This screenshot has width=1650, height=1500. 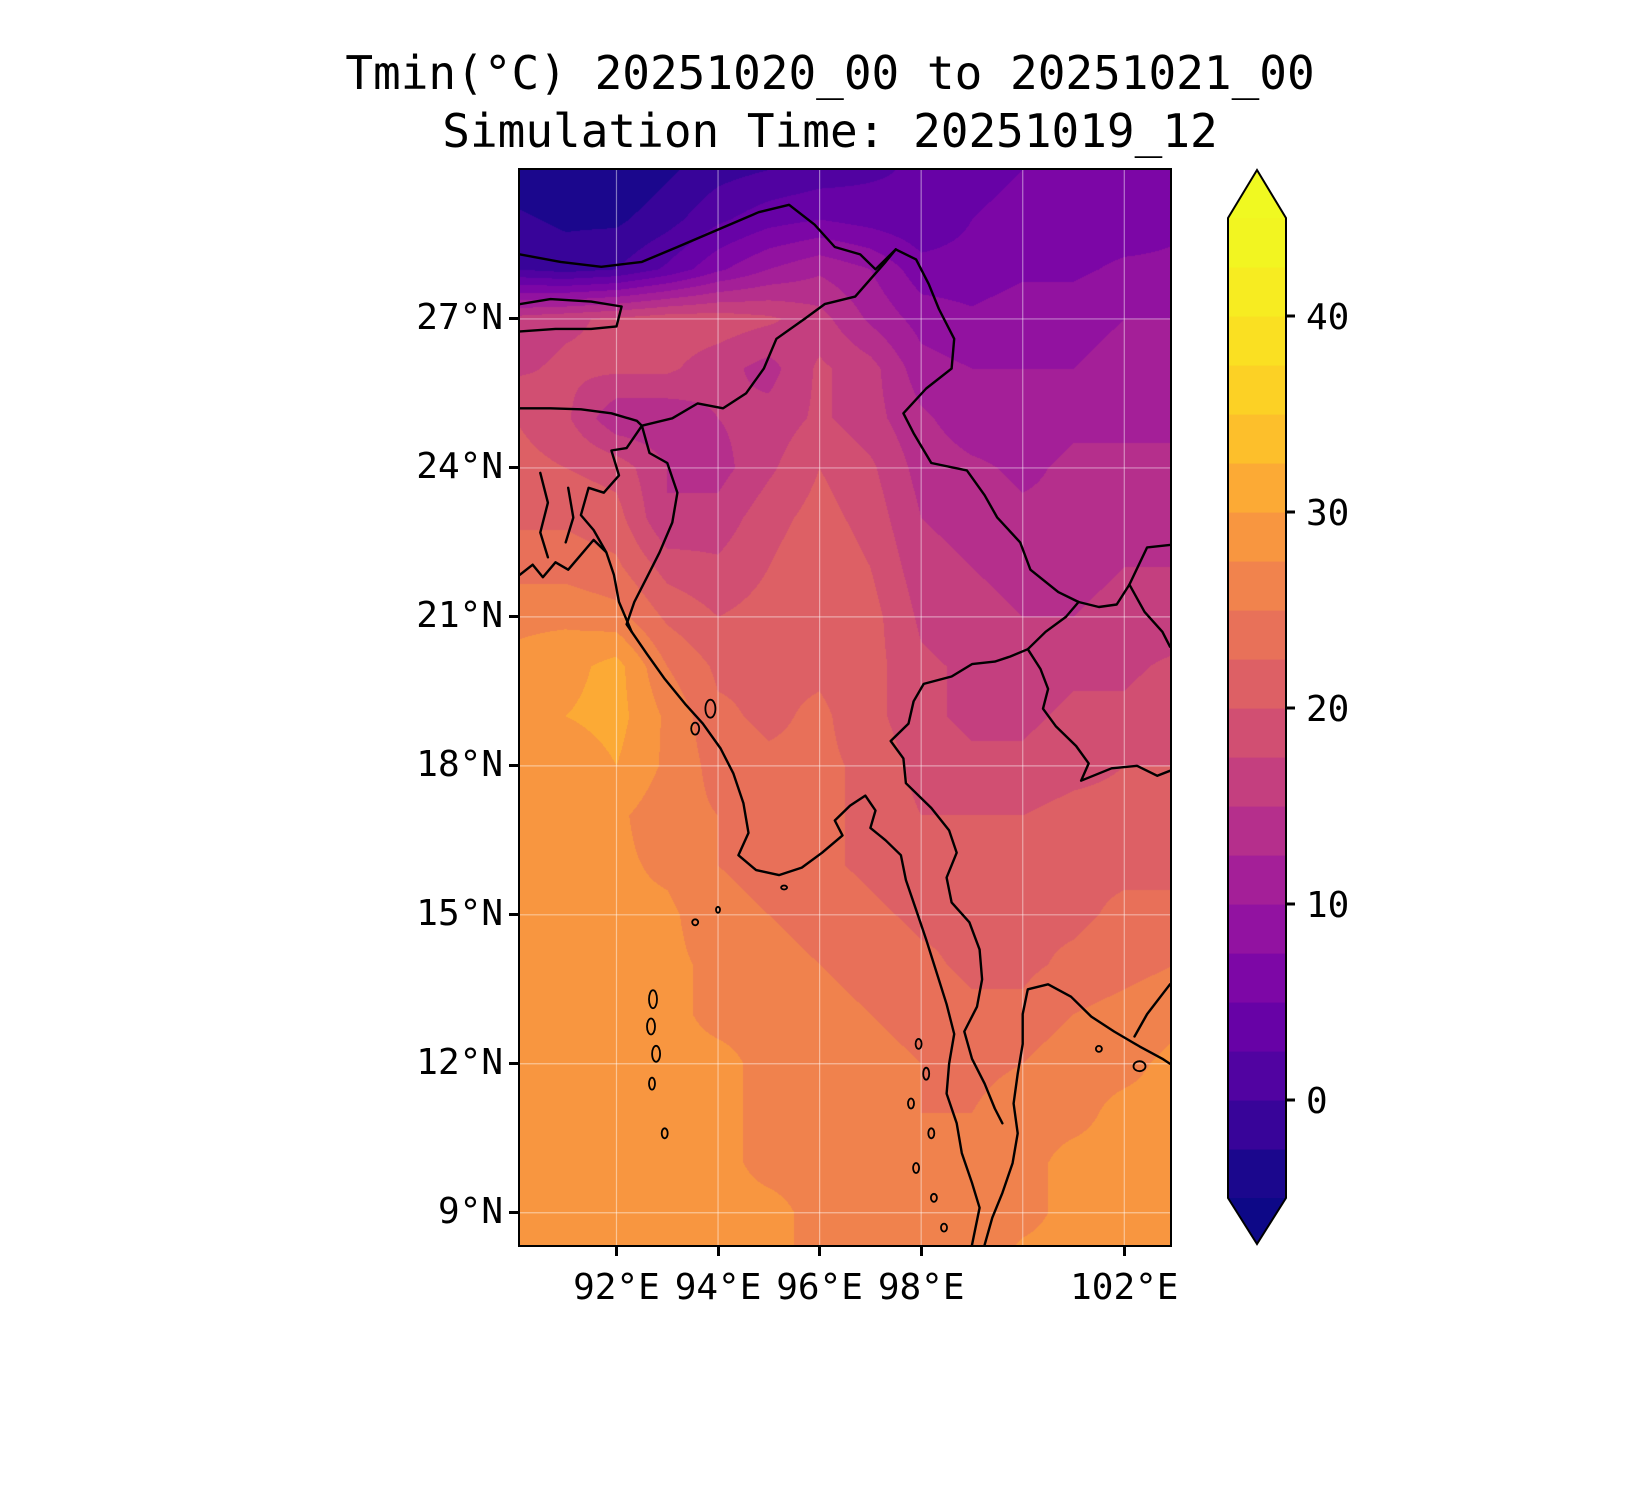 What do you see at coordinates (616, 1287) in the screenshot?
I see `x-tick-label: 92°E` at bounding box center [616, 1287].